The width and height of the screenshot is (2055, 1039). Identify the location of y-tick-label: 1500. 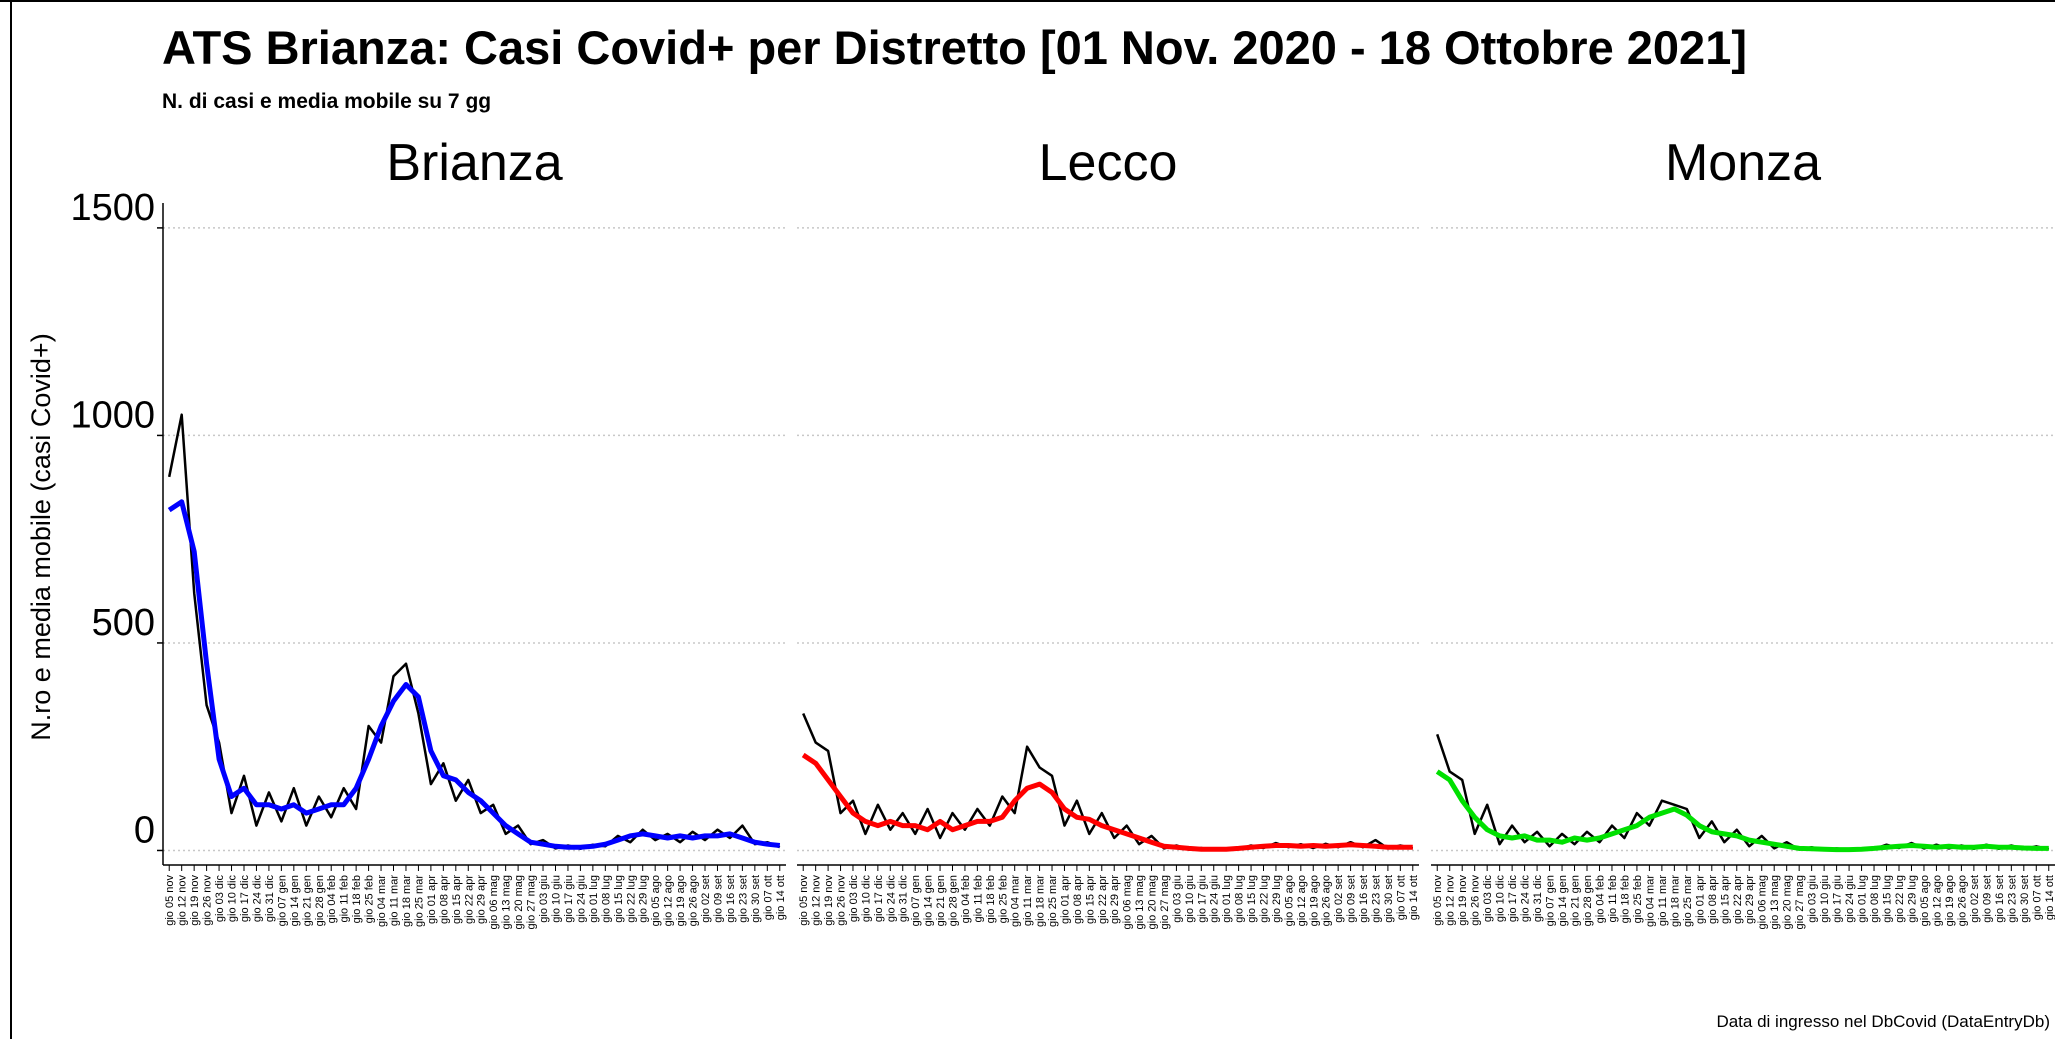
(112, 208).